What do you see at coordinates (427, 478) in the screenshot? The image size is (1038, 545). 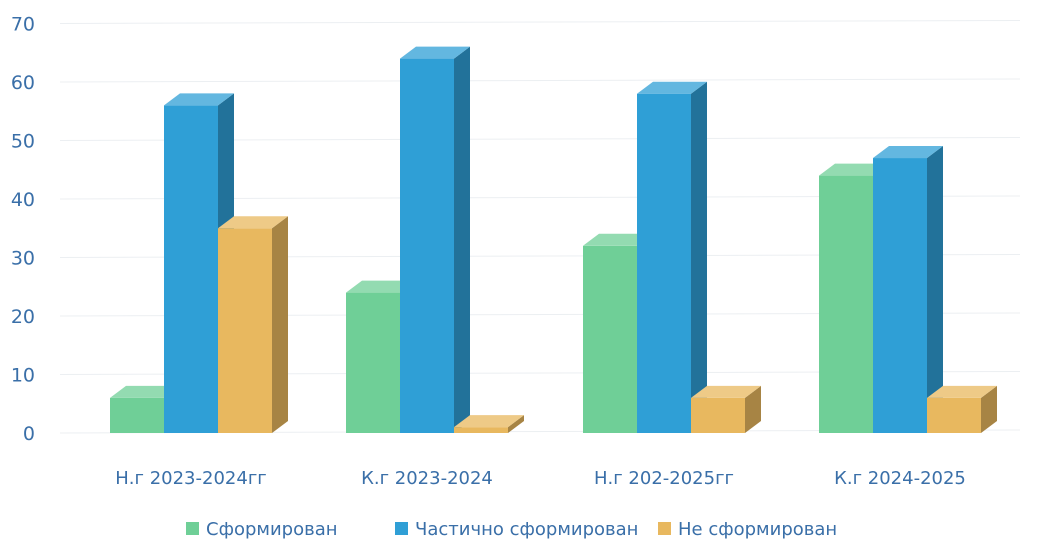 I see `x-tick-label: К.г 2023-2024` at bounding box center [427, 478].